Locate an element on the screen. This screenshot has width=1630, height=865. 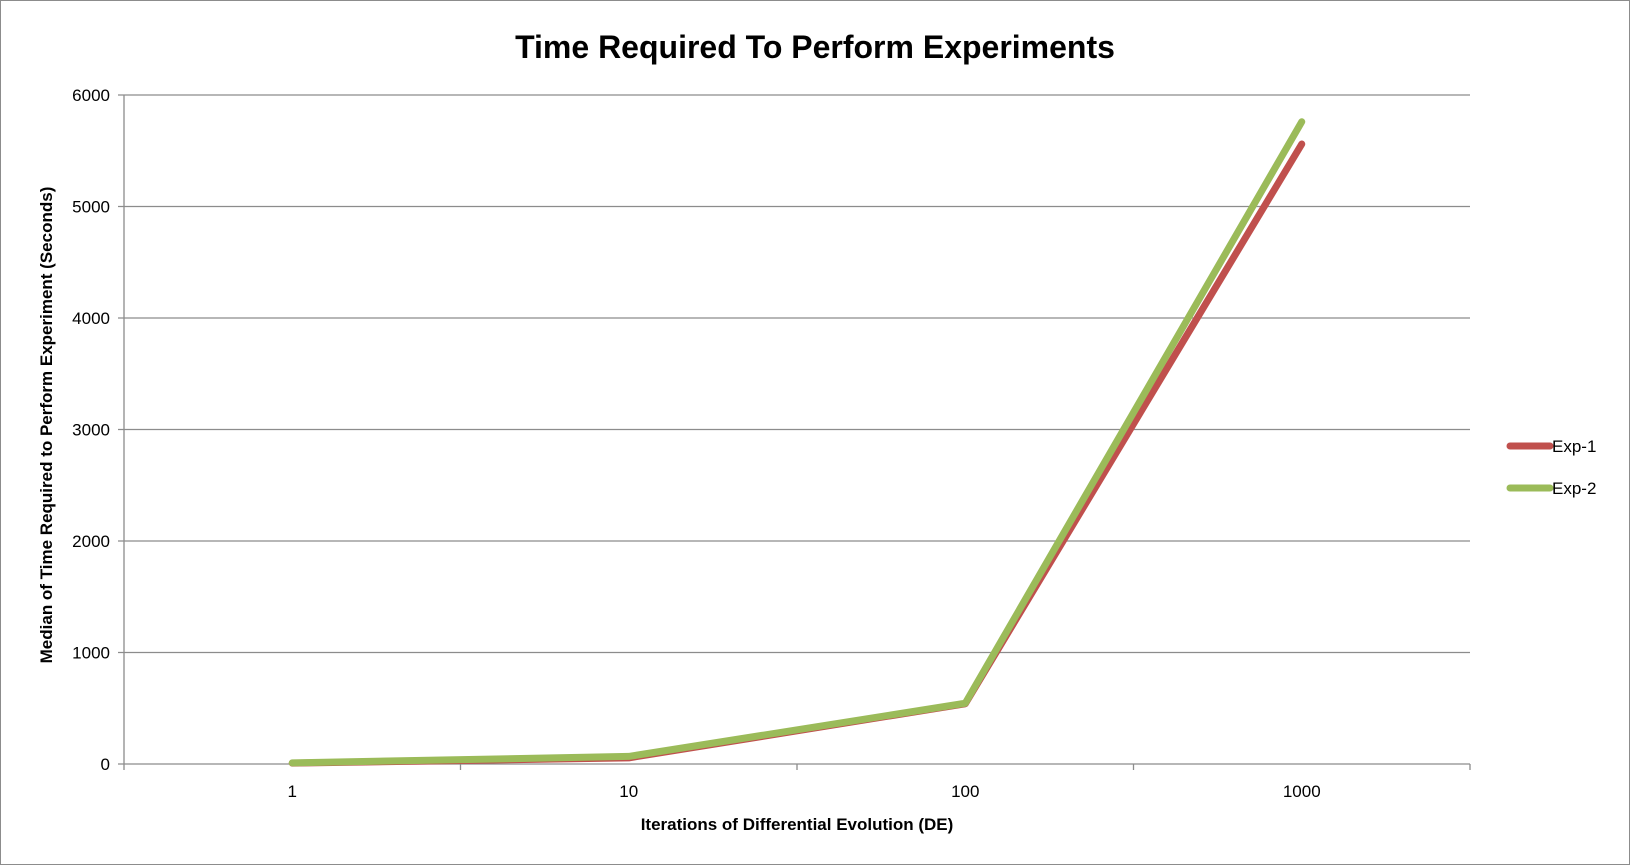
y-tick-label: 3000 is located at coordinates (91, 430).